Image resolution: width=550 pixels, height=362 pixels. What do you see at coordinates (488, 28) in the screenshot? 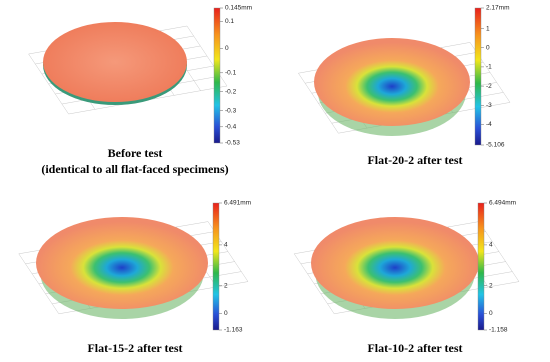
I see `colorbar-label: 1` at bounding box center [488, 28].